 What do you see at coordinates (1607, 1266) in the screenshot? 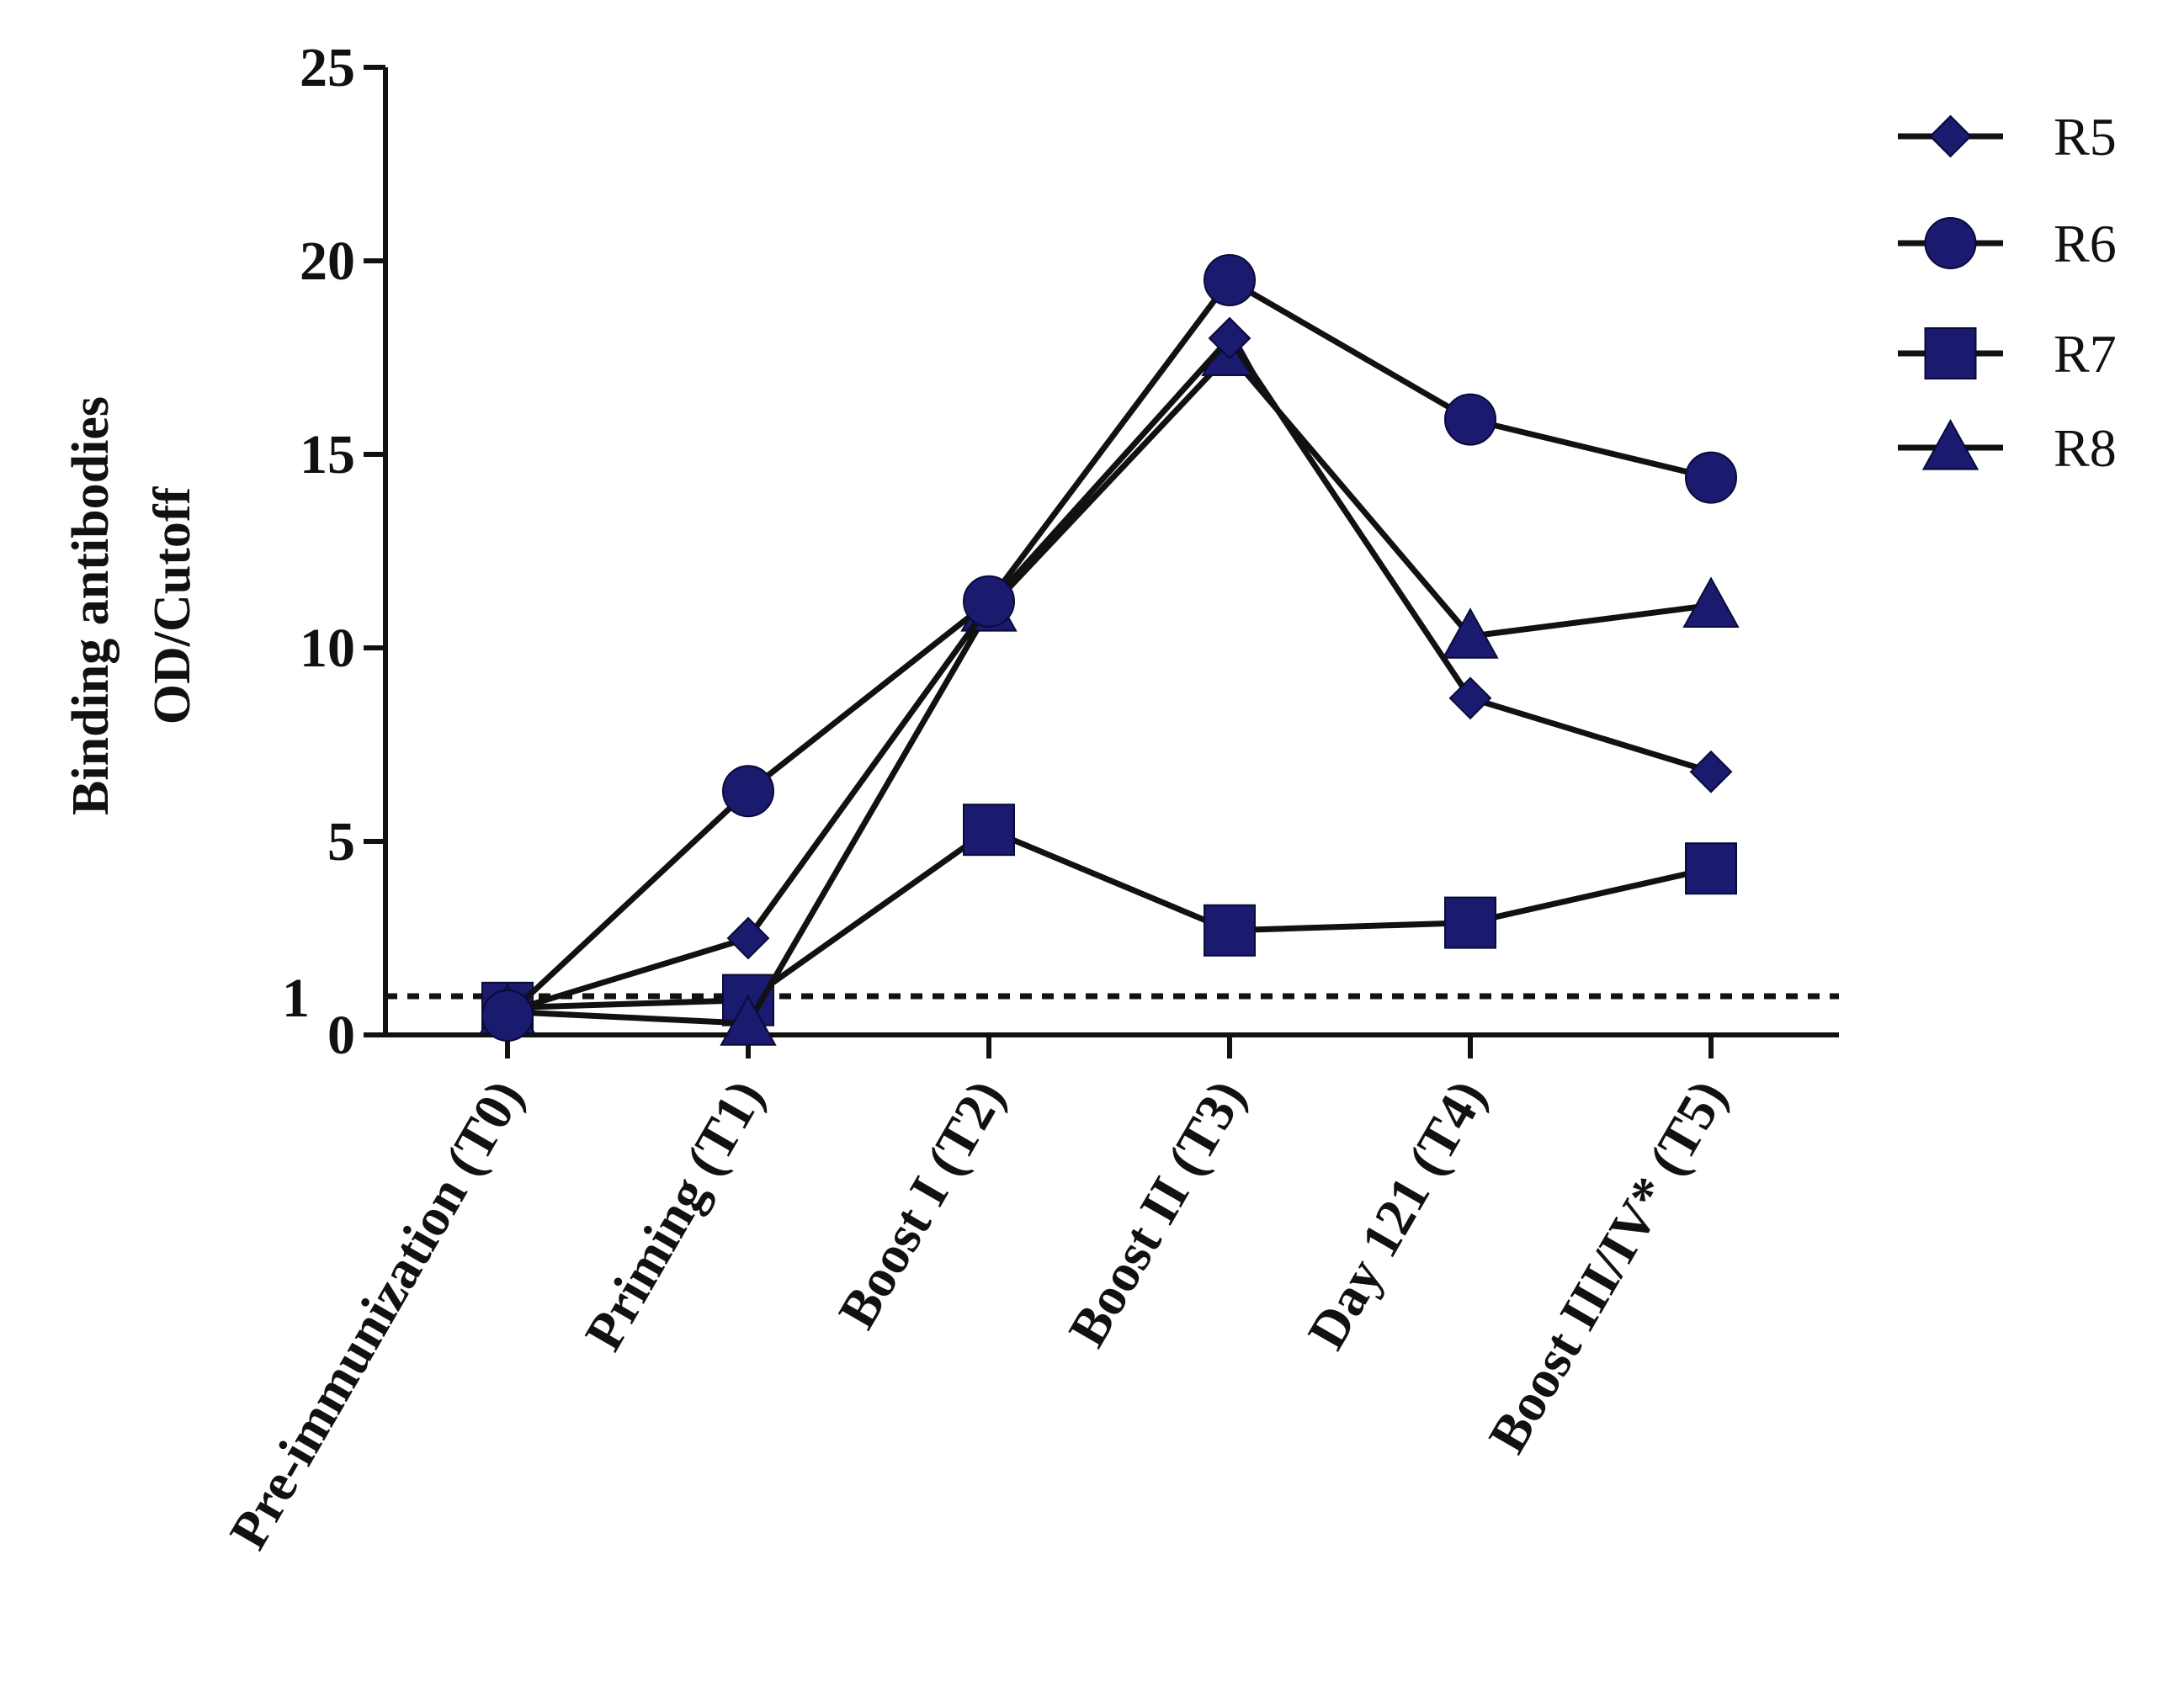
I see `x-category-label: Boost III/IV* (T5)` at bounding box center [1607, 1266].